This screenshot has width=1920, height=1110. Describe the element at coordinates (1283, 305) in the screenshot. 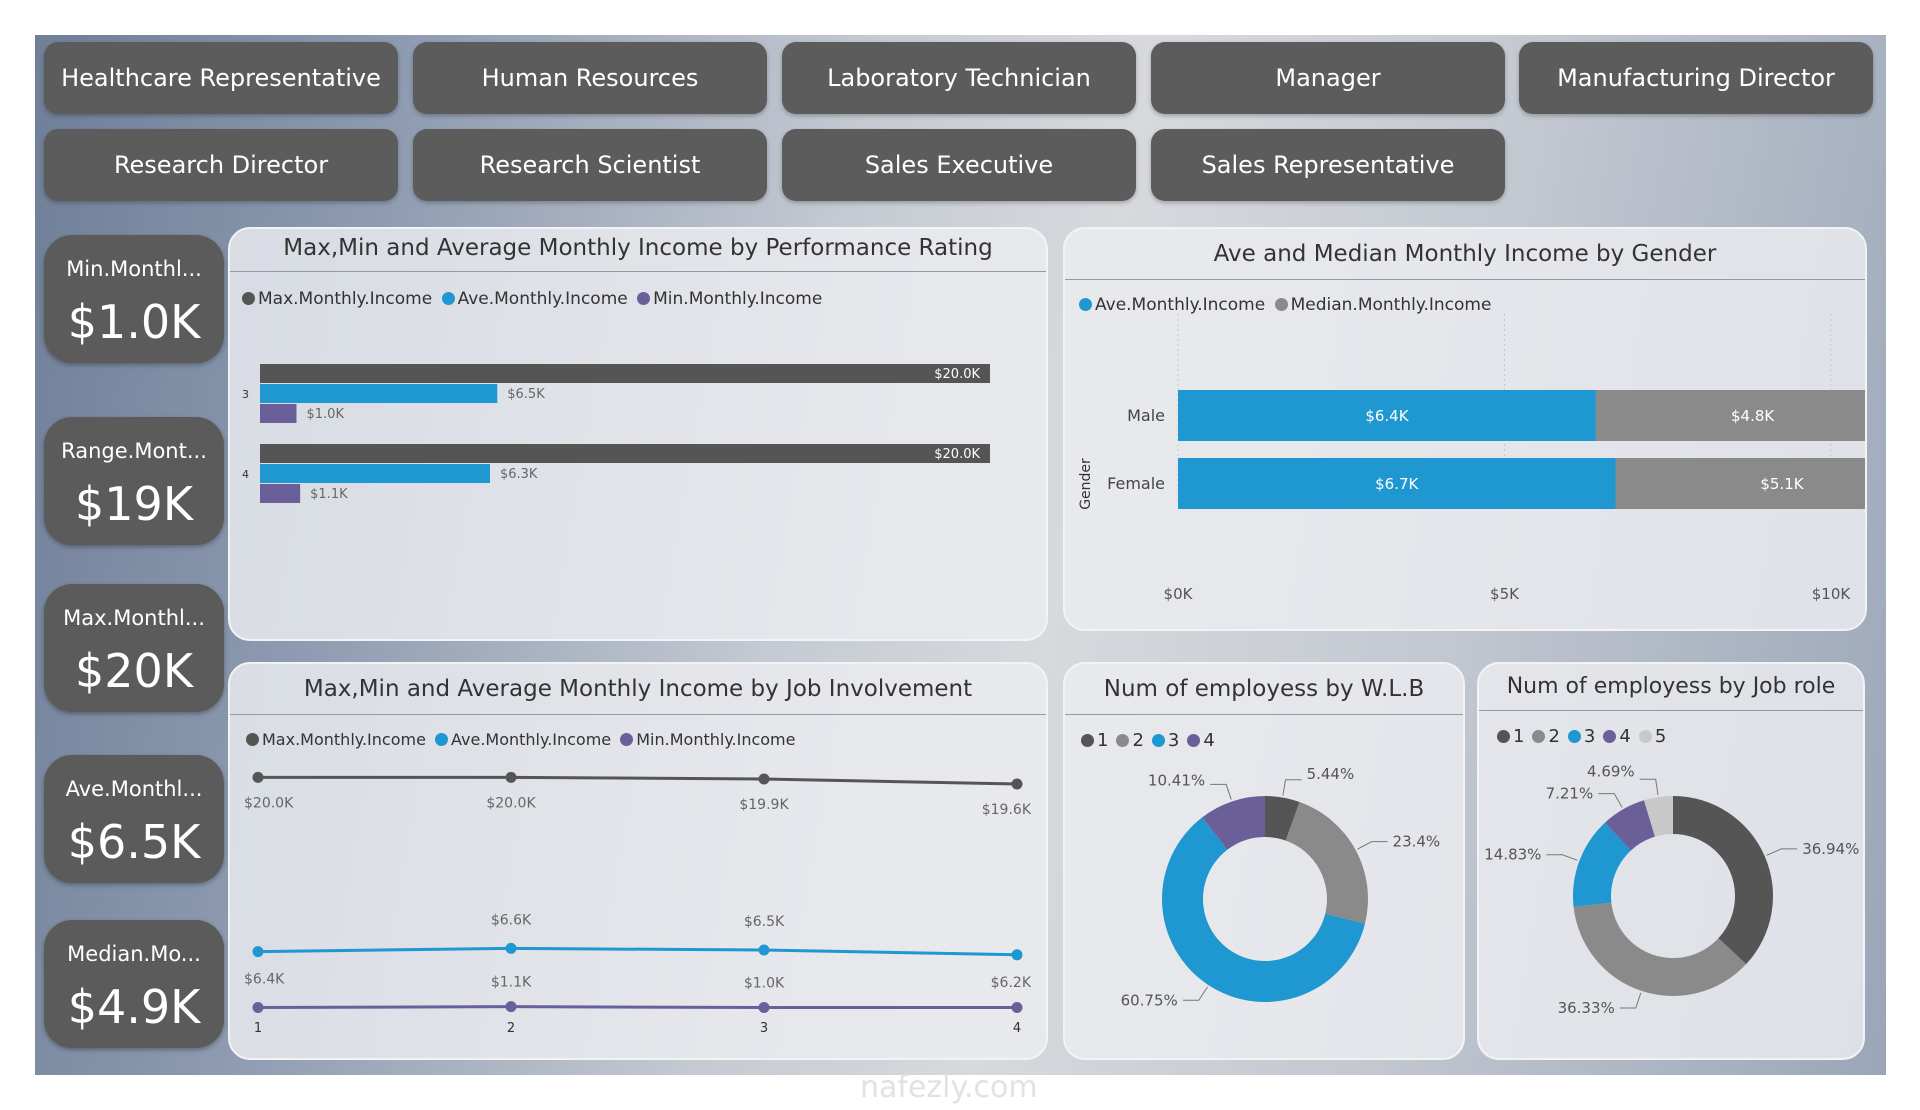

I see `chart-legend: Ave.Monthly.Income Median.Monthly.Income` at that location.